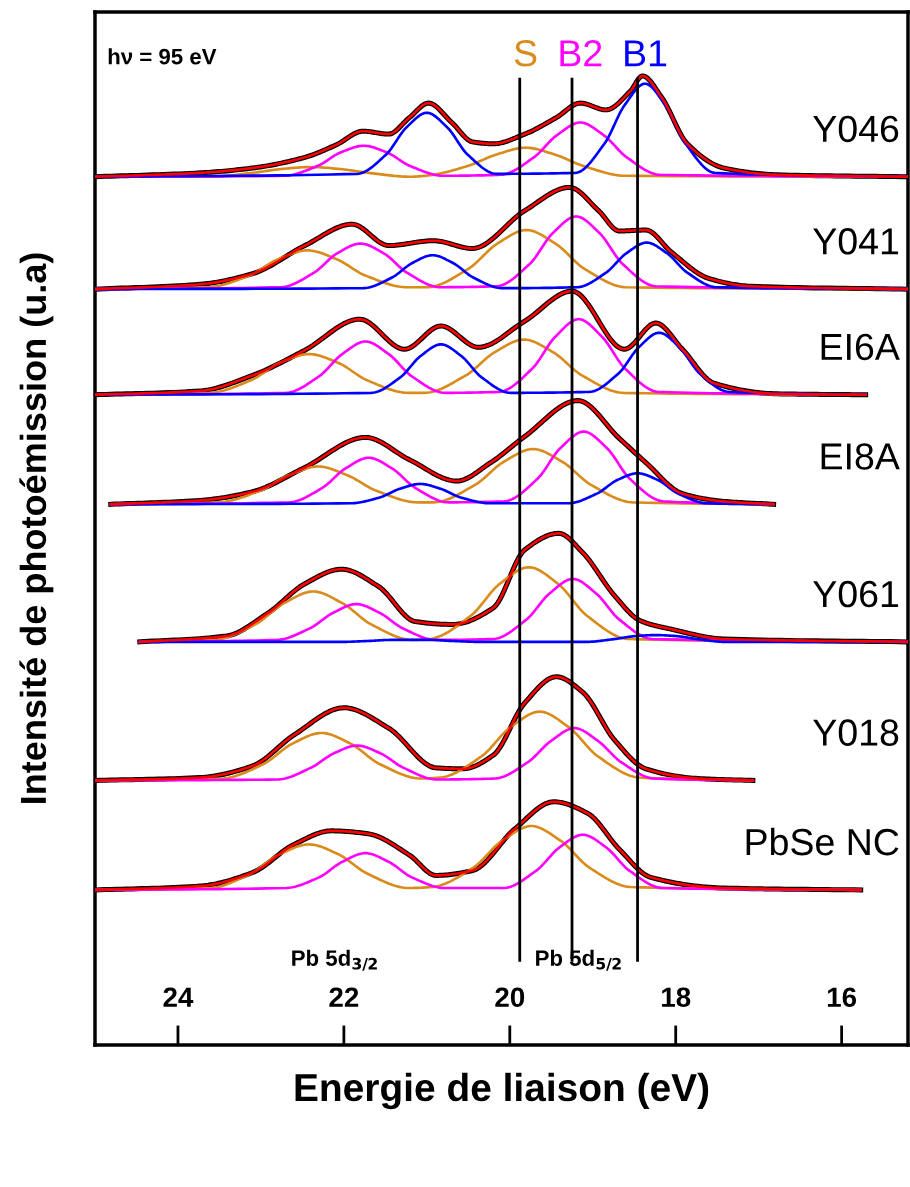 The width and height of the screenshot is (910, 1187). I want to click on series-label: EI6A, so click(860, 347).